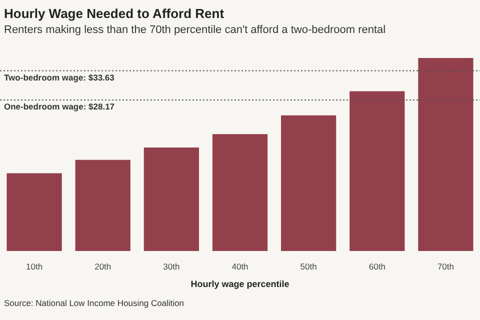 This screenshot has height=320, width=480. I want to click on x-tick-label: 60th, so click(377, 266).